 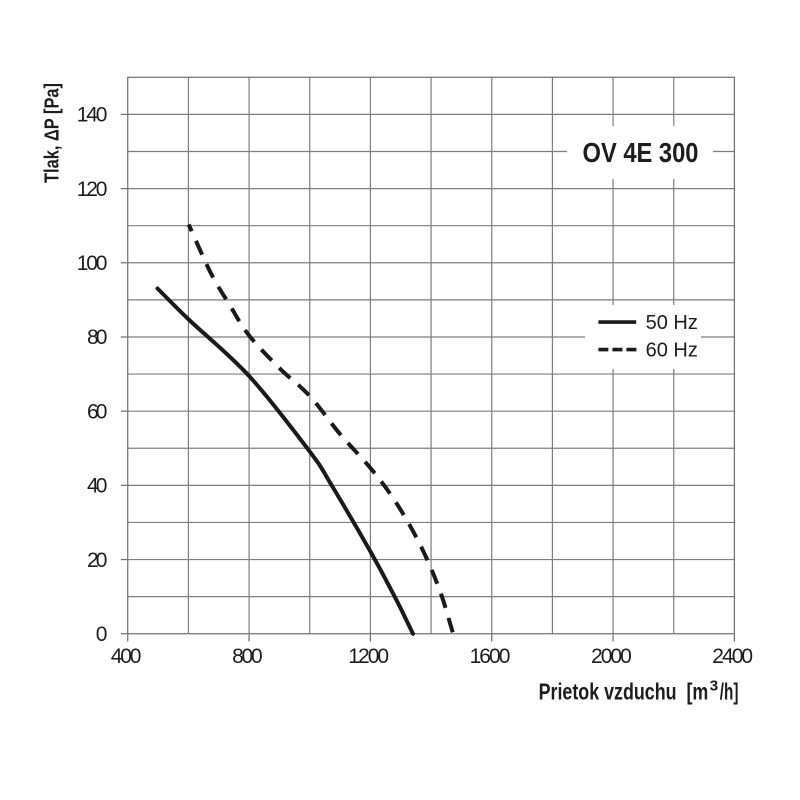 What do you see at coordinates (641, 152) in the screenshot?
I see `svg-text: OV 4E 300` at bounding box center [641, 152].